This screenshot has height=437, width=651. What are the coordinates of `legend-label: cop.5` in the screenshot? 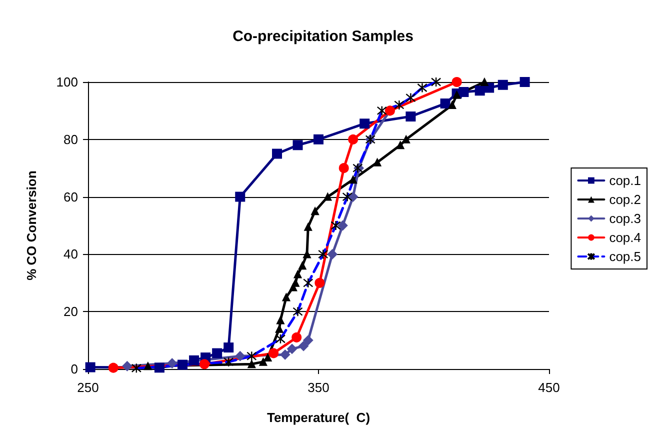 It's located at (625, 256).